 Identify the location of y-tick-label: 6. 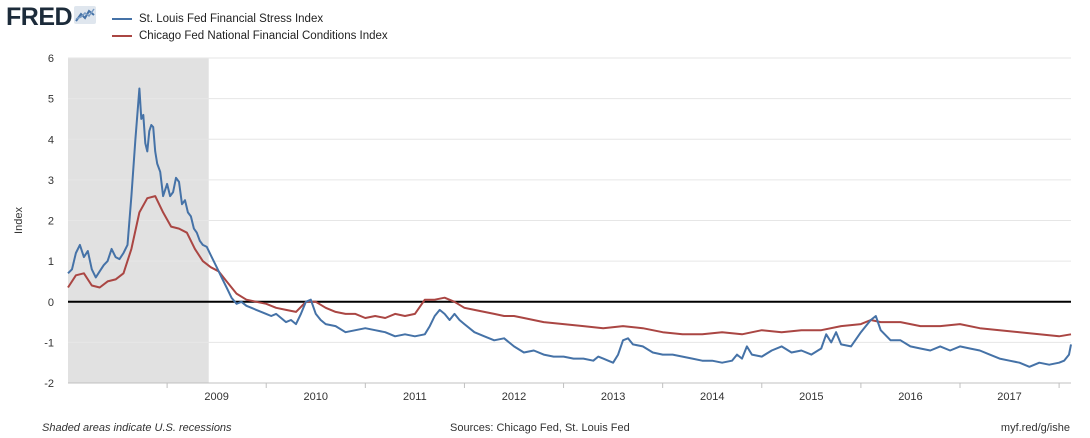
(51, 59).